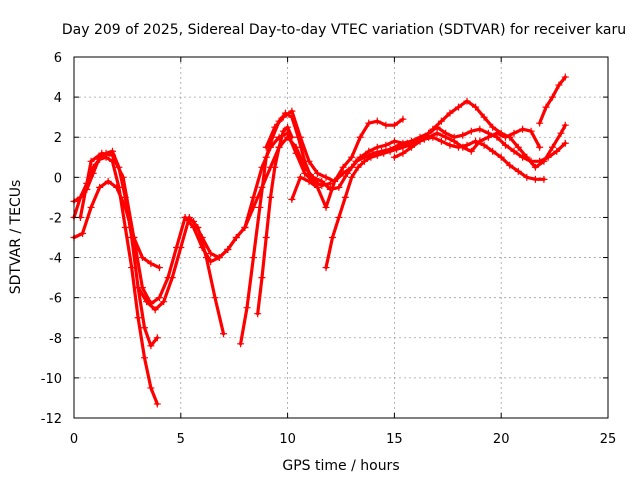  Describe the element at coordinates (58, 178) in the screenshot. I see `y-tick-label: 0` at that location.